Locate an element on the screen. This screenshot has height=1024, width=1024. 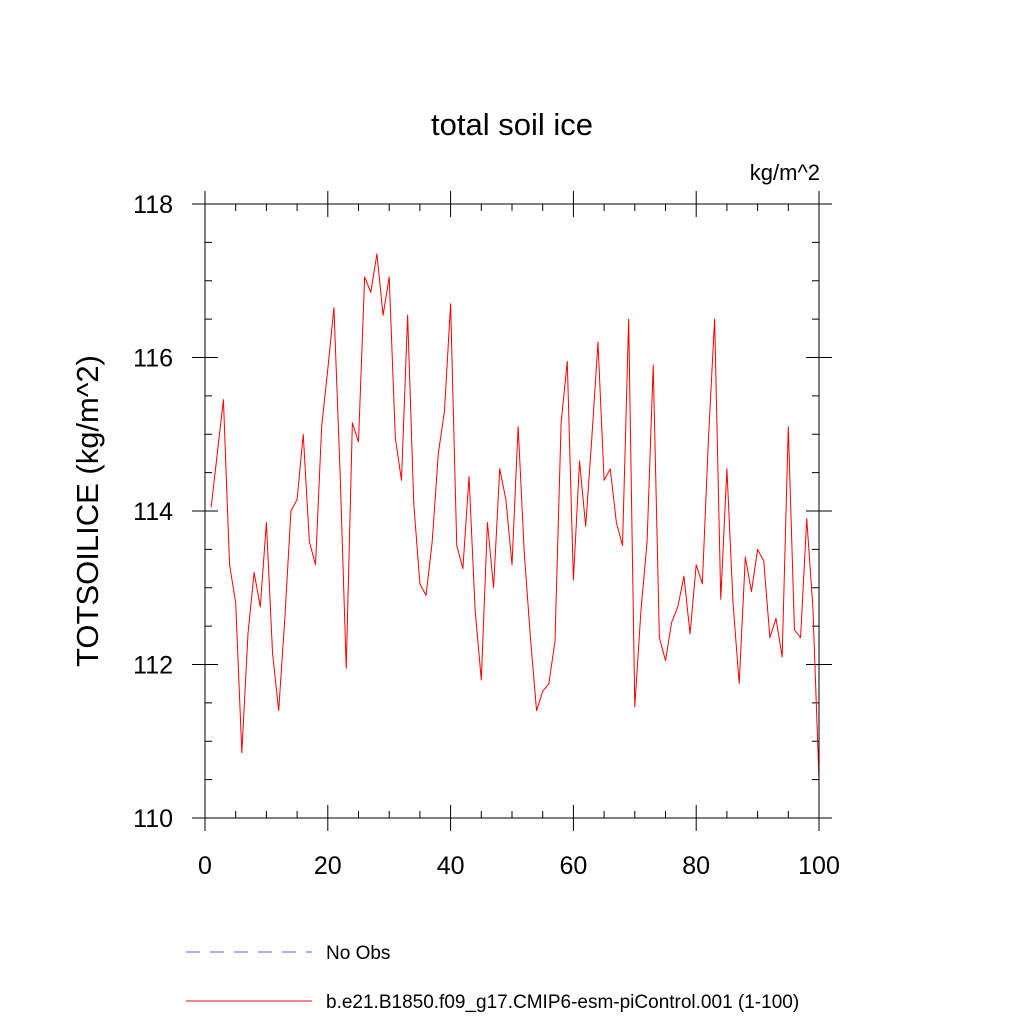
y-tick-label: 114 is located at coordinates (153, 512).